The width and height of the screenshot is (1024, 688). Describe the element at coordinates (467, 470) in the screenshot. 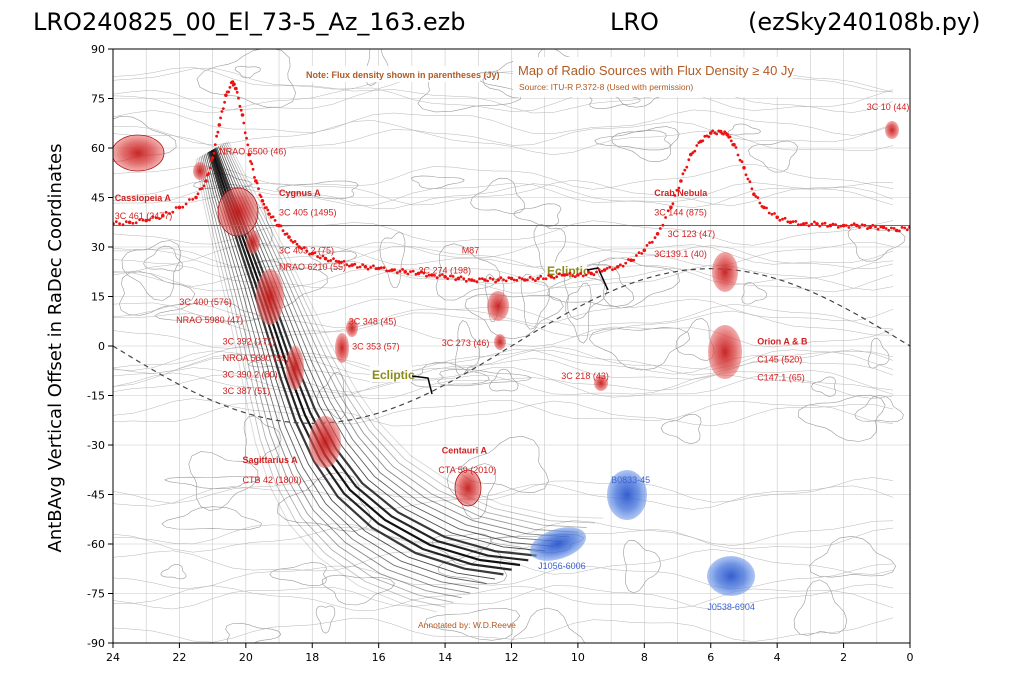

I see `source-label: CTA 59 (2010)` at that location.